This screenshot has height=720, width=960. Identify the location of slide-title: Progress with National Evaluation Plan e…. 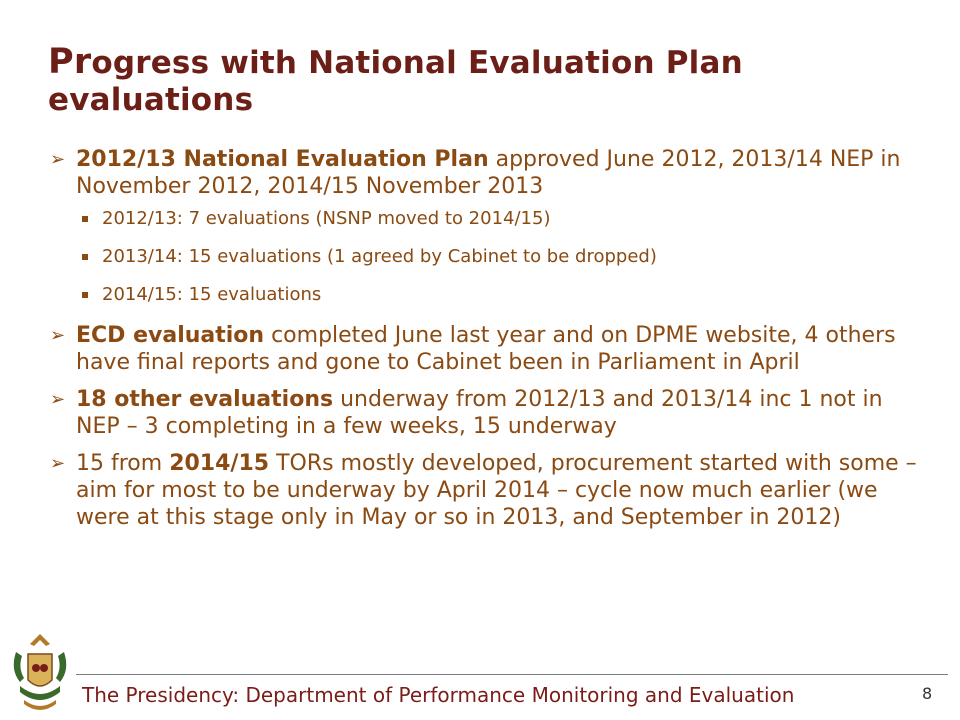
(498, 80).